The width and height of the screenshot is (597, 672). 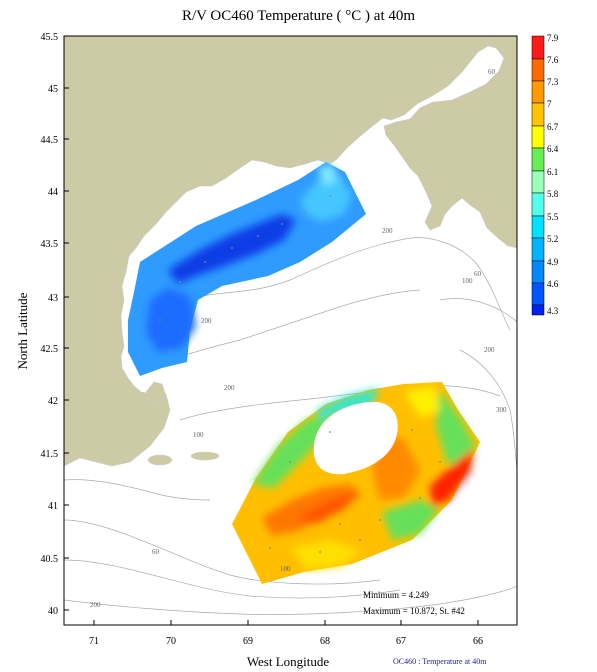 I want to click on stats-maximum: Maximum = 10.872, St. #42, so click(x=414, y=611).